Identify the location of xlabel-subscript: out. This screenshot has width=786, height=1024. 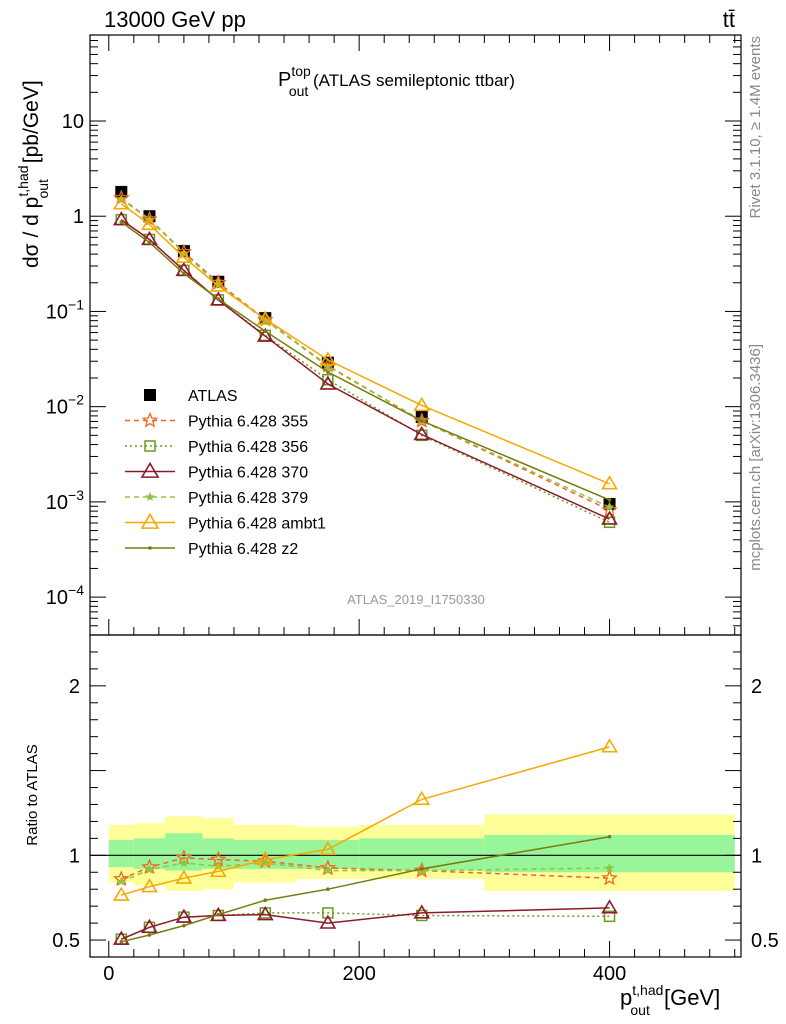
(640, 1010).